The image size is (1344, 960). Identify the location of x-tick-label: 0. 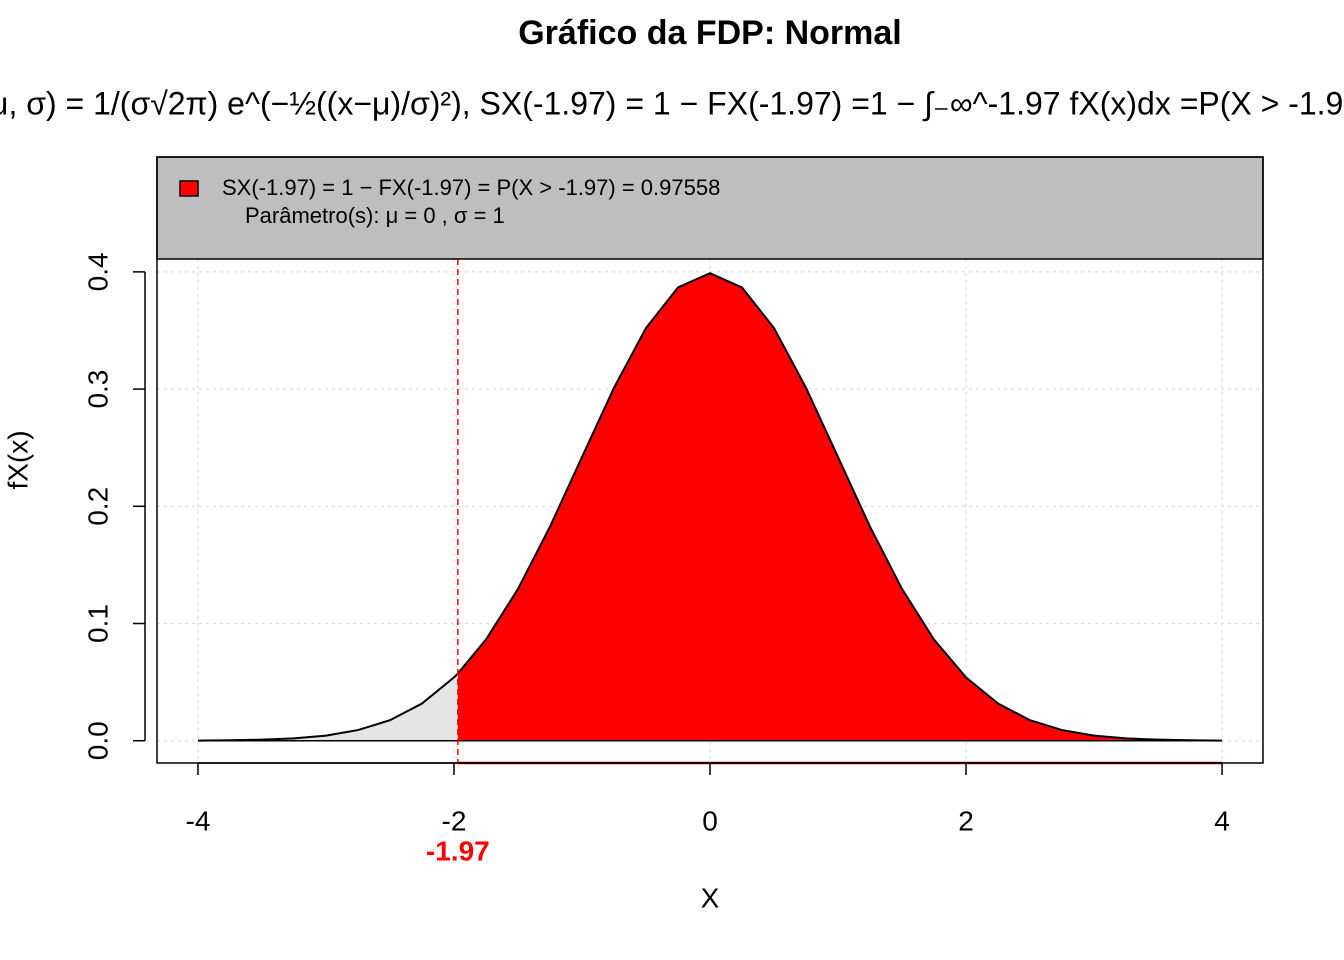
(710, 820).